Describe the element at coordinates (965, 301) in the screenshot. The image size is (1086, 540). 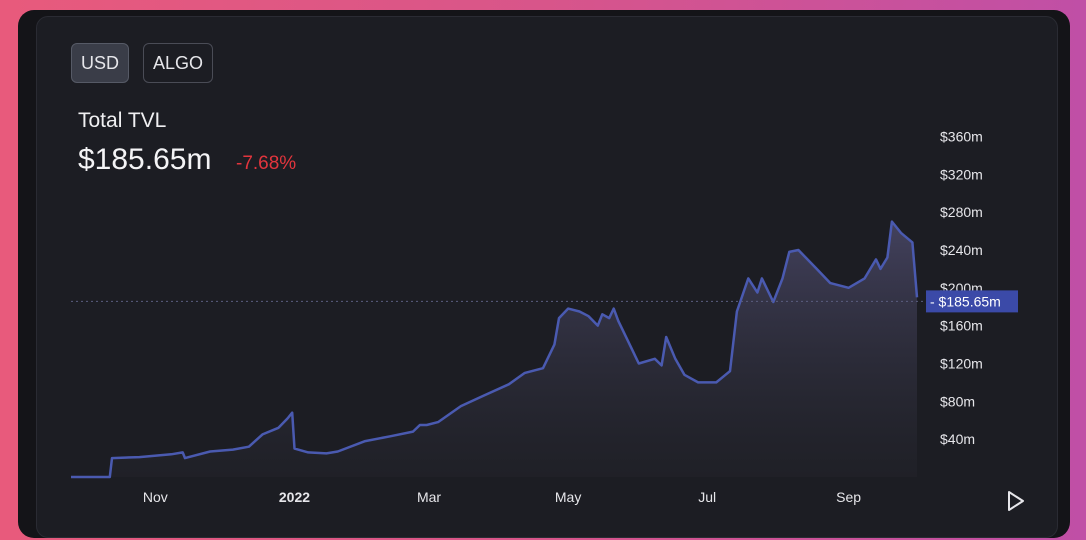
I see `svg-text: - $185.65m` at that location.